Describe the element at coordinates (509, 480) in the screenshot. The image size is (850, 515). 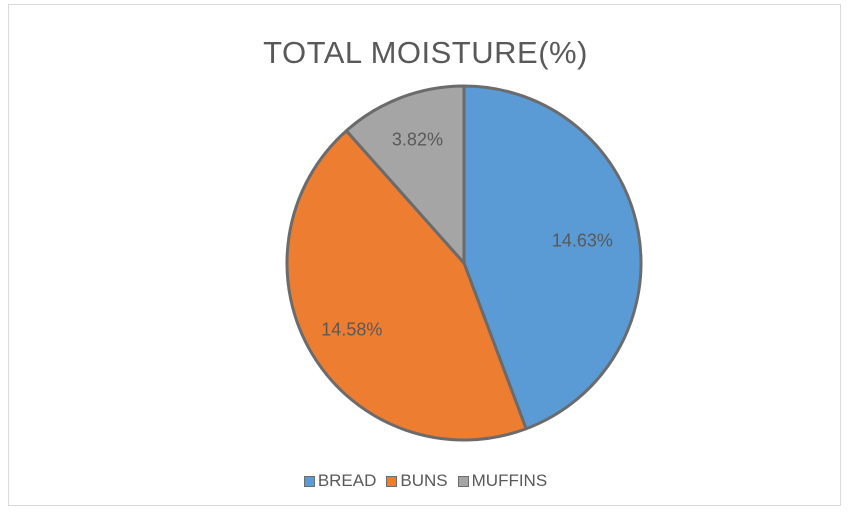
I see `legend-label-muffins: MUFFINS` at that location.